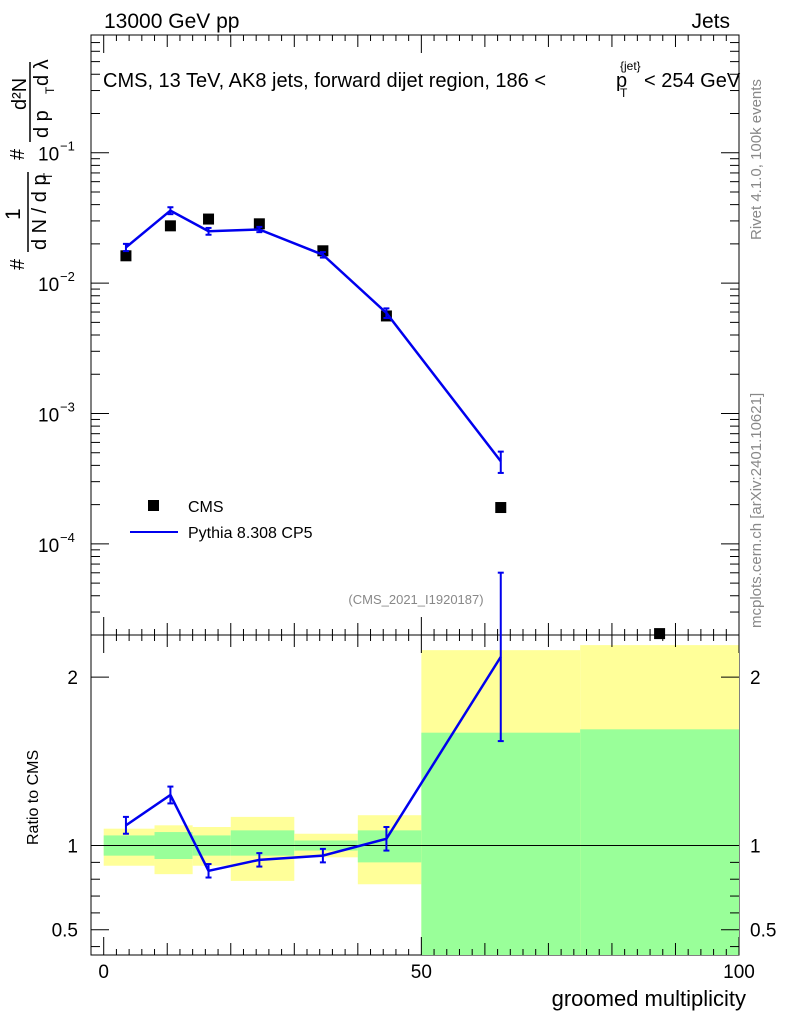 The height and width of the screenshot is (1024, 786). What do you see at coordinates (250, 533) in the screenshot?
I see `legend-pythia-label: Pythia 8.308 CP5` at bounding box center [250, 533].